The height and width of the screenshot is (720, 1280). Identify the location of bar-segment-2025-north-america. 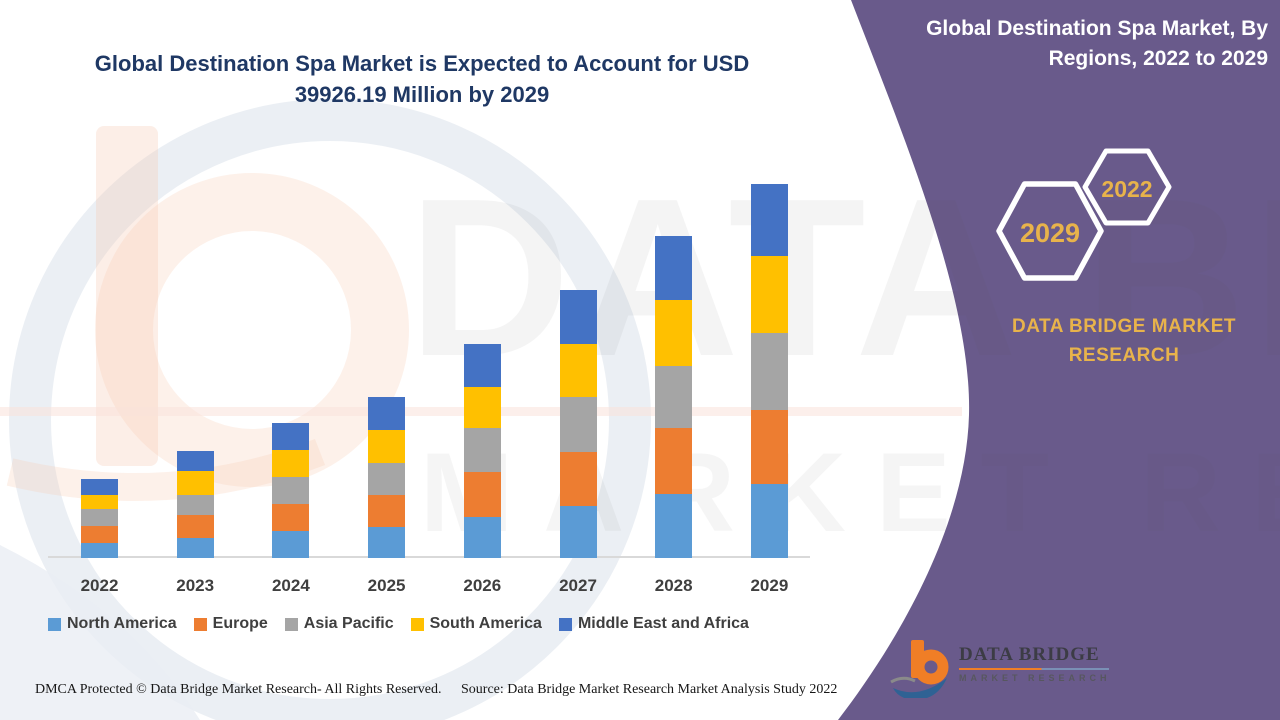
(387, 542).